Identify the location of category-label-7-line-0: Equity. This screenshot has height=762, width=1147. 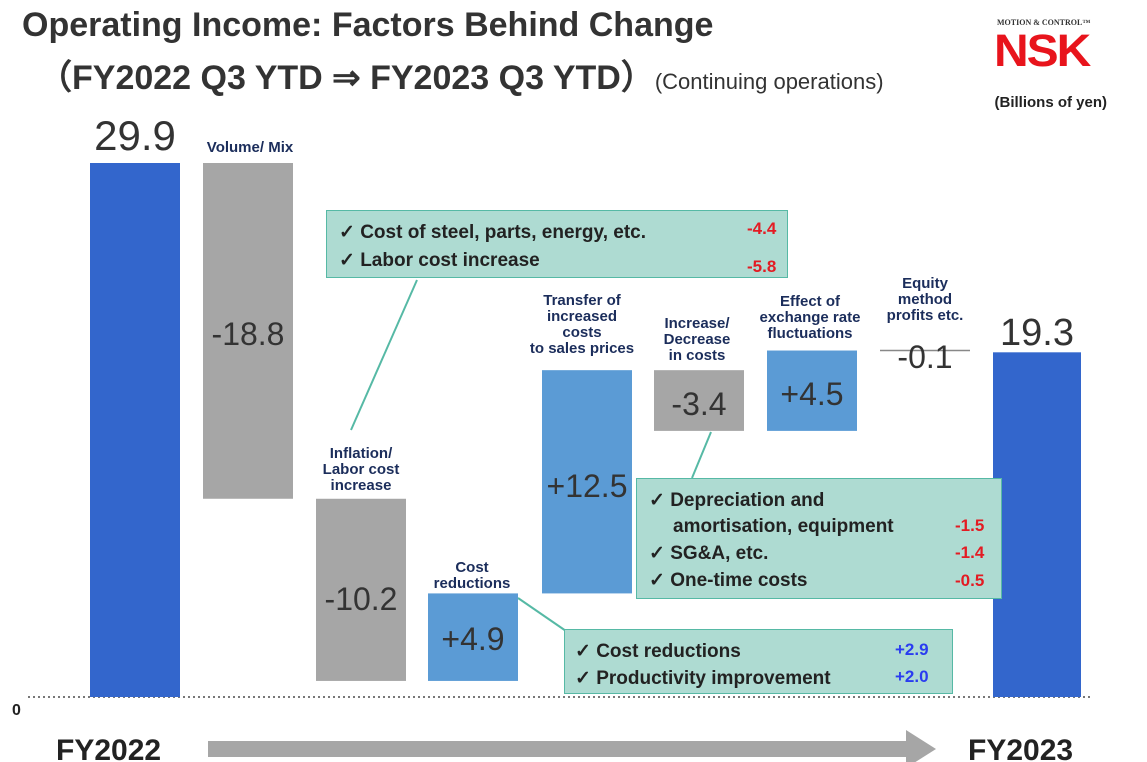
(925, 283).